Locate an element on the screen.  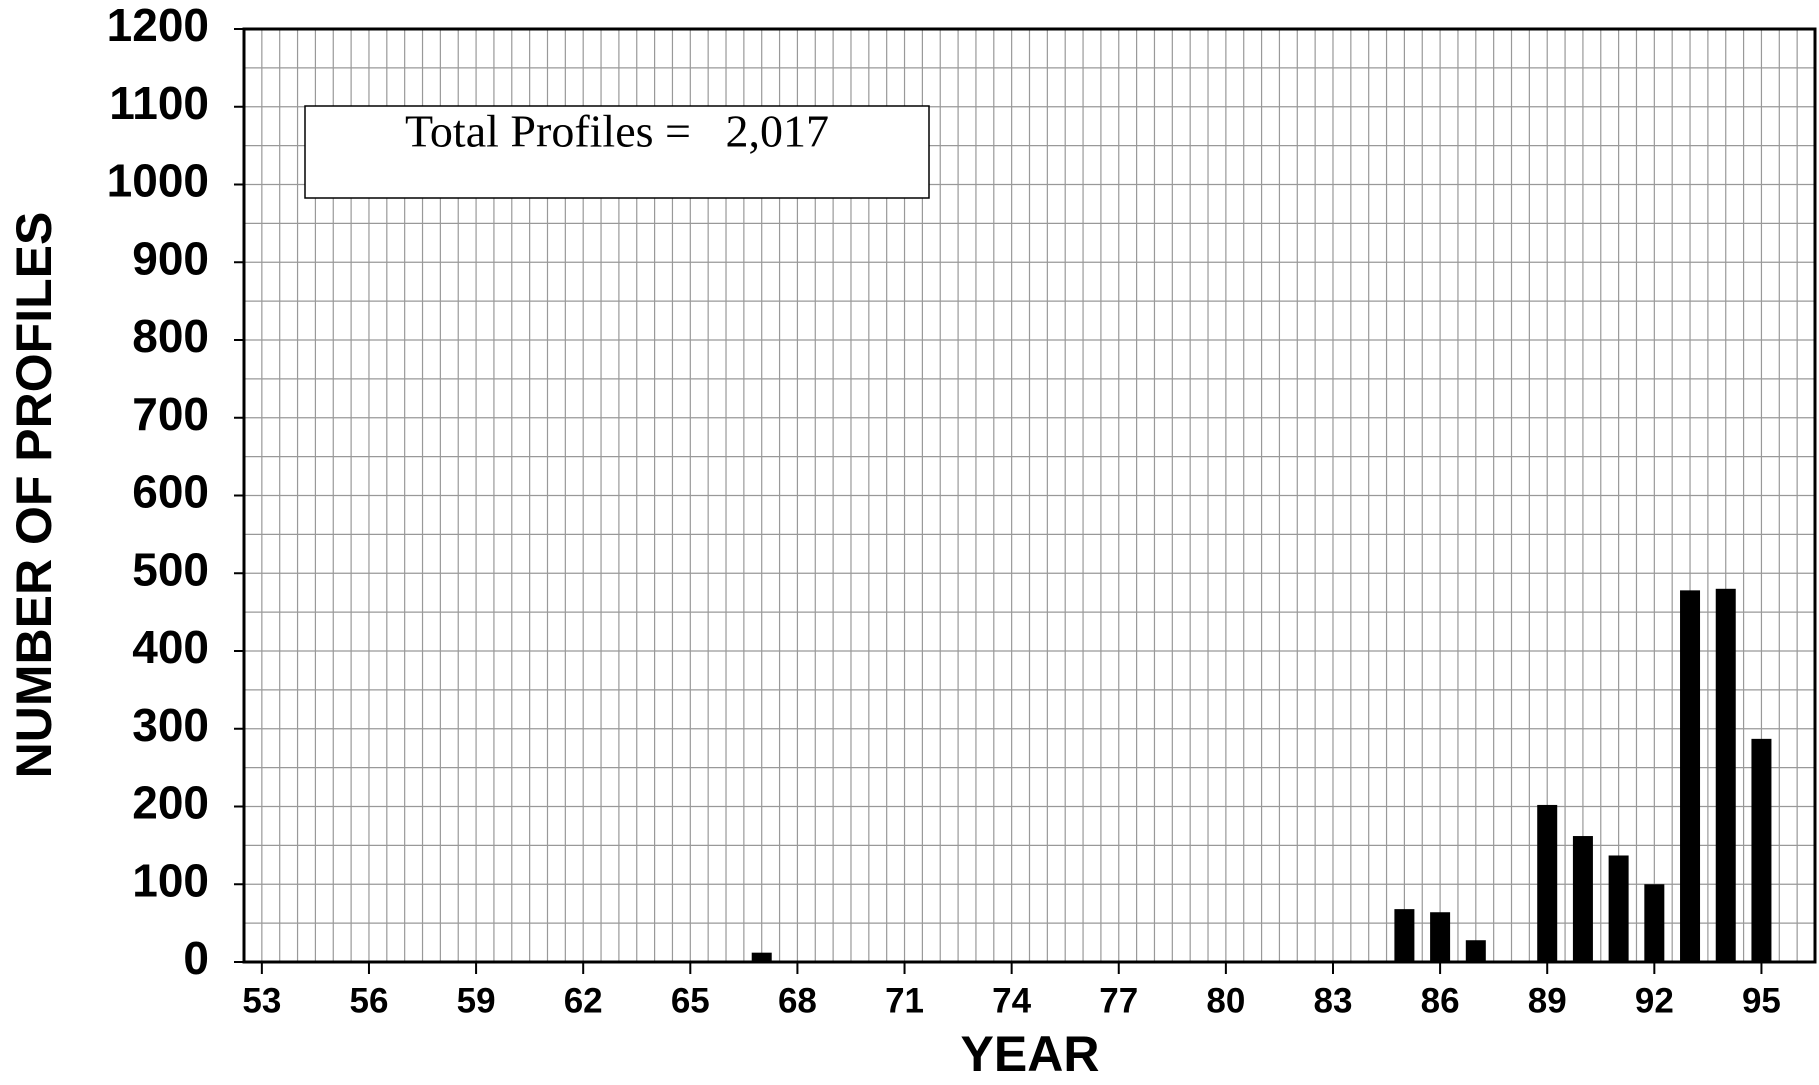
x-tick-label: 56 is located at coordinates (368, 1000).